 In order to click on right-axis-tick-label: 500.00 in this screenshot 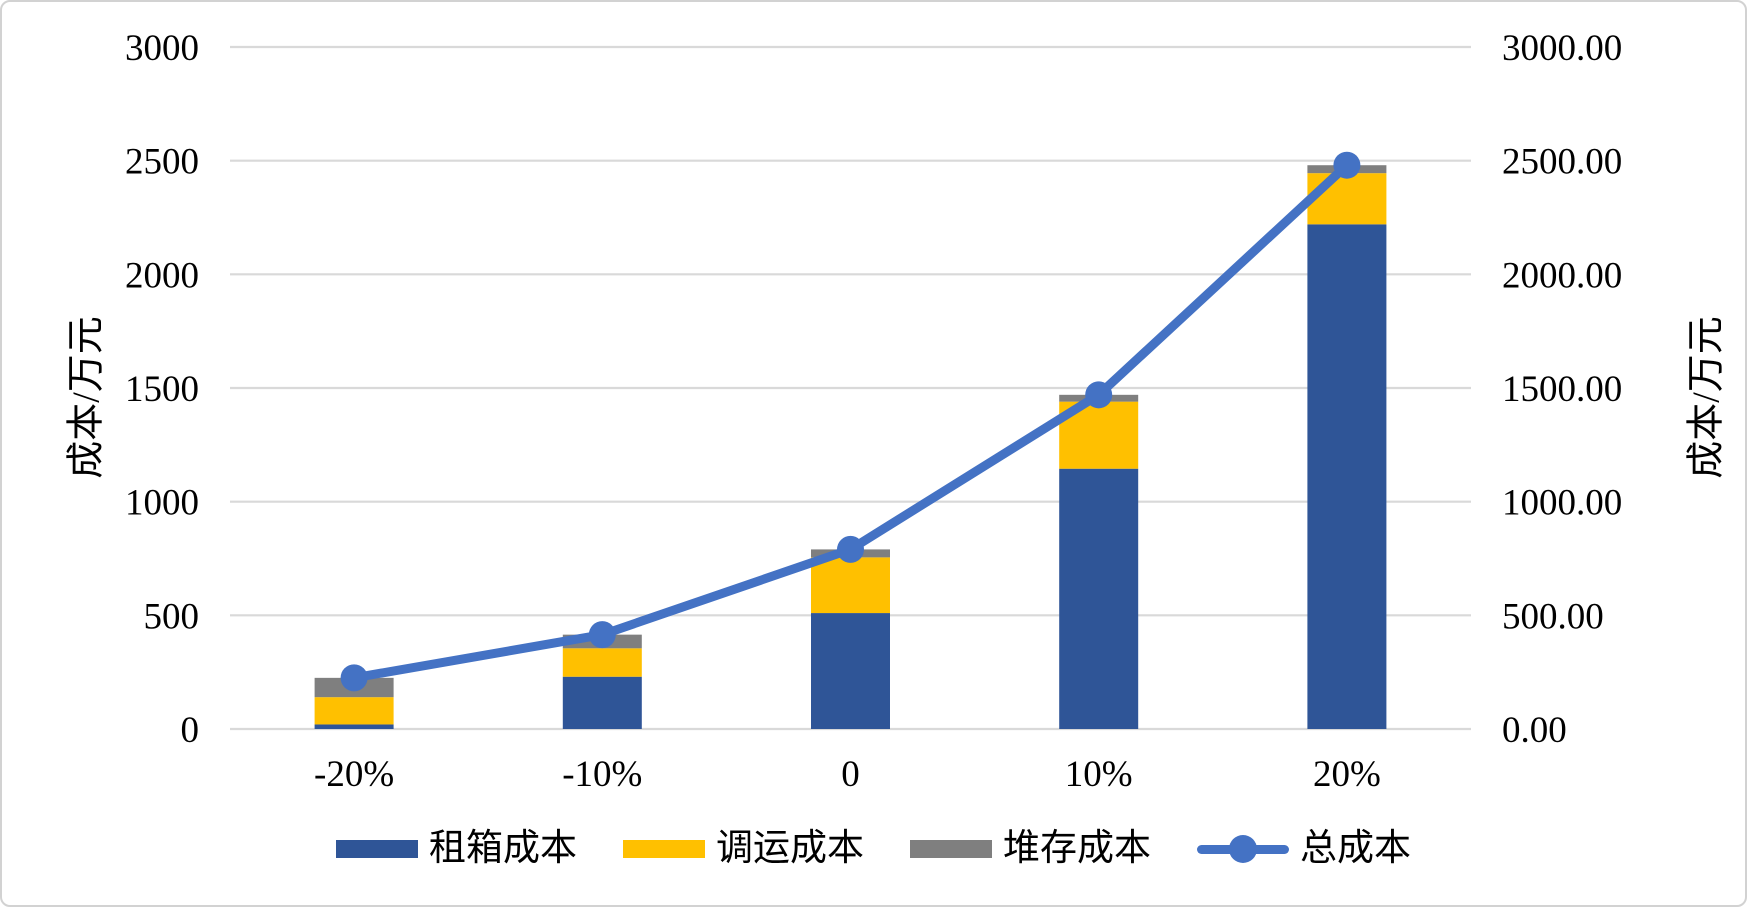, I will do `click(1553, 616)`.